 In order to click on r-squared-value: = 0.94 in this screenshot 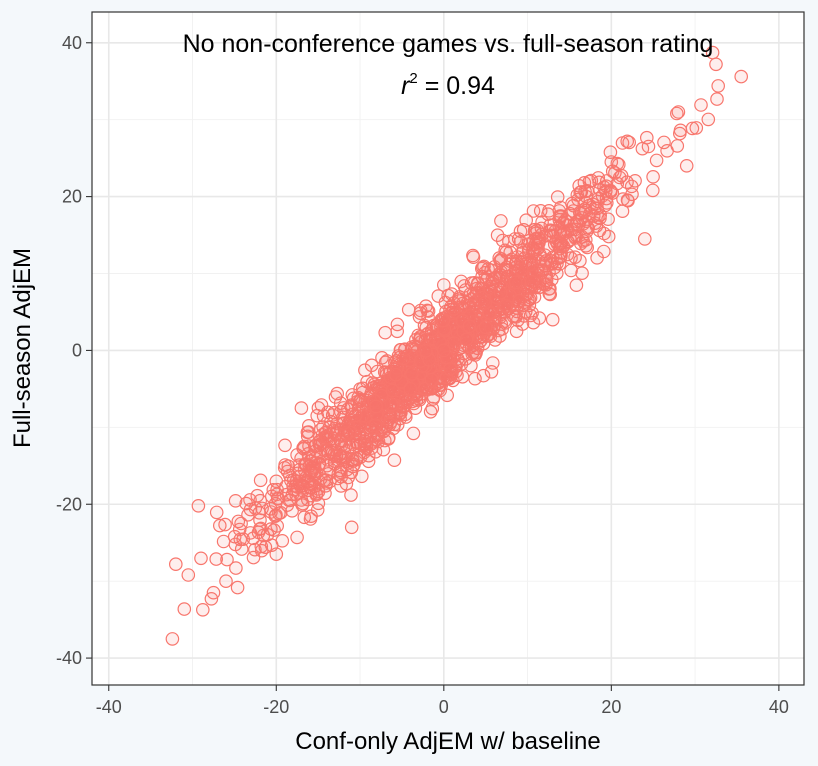, I will do `click(456, 86)`.